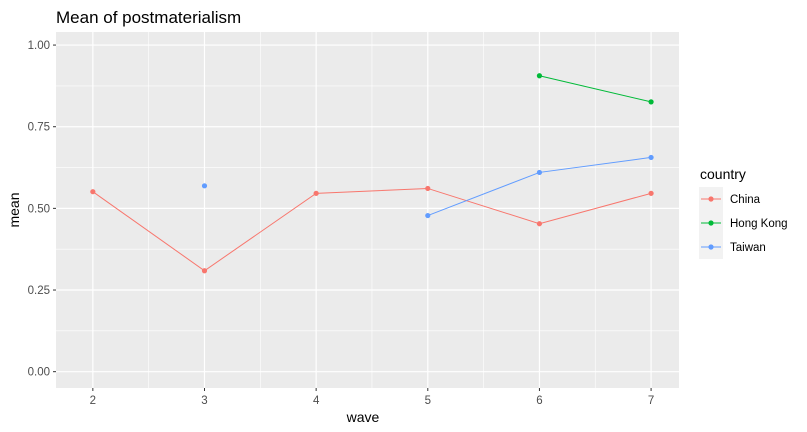  What do you see at coordinates (759, 224) in the screenshot?
I see `legend-label-hong-kong: Hong Kong` at bounding box center [759, 224].